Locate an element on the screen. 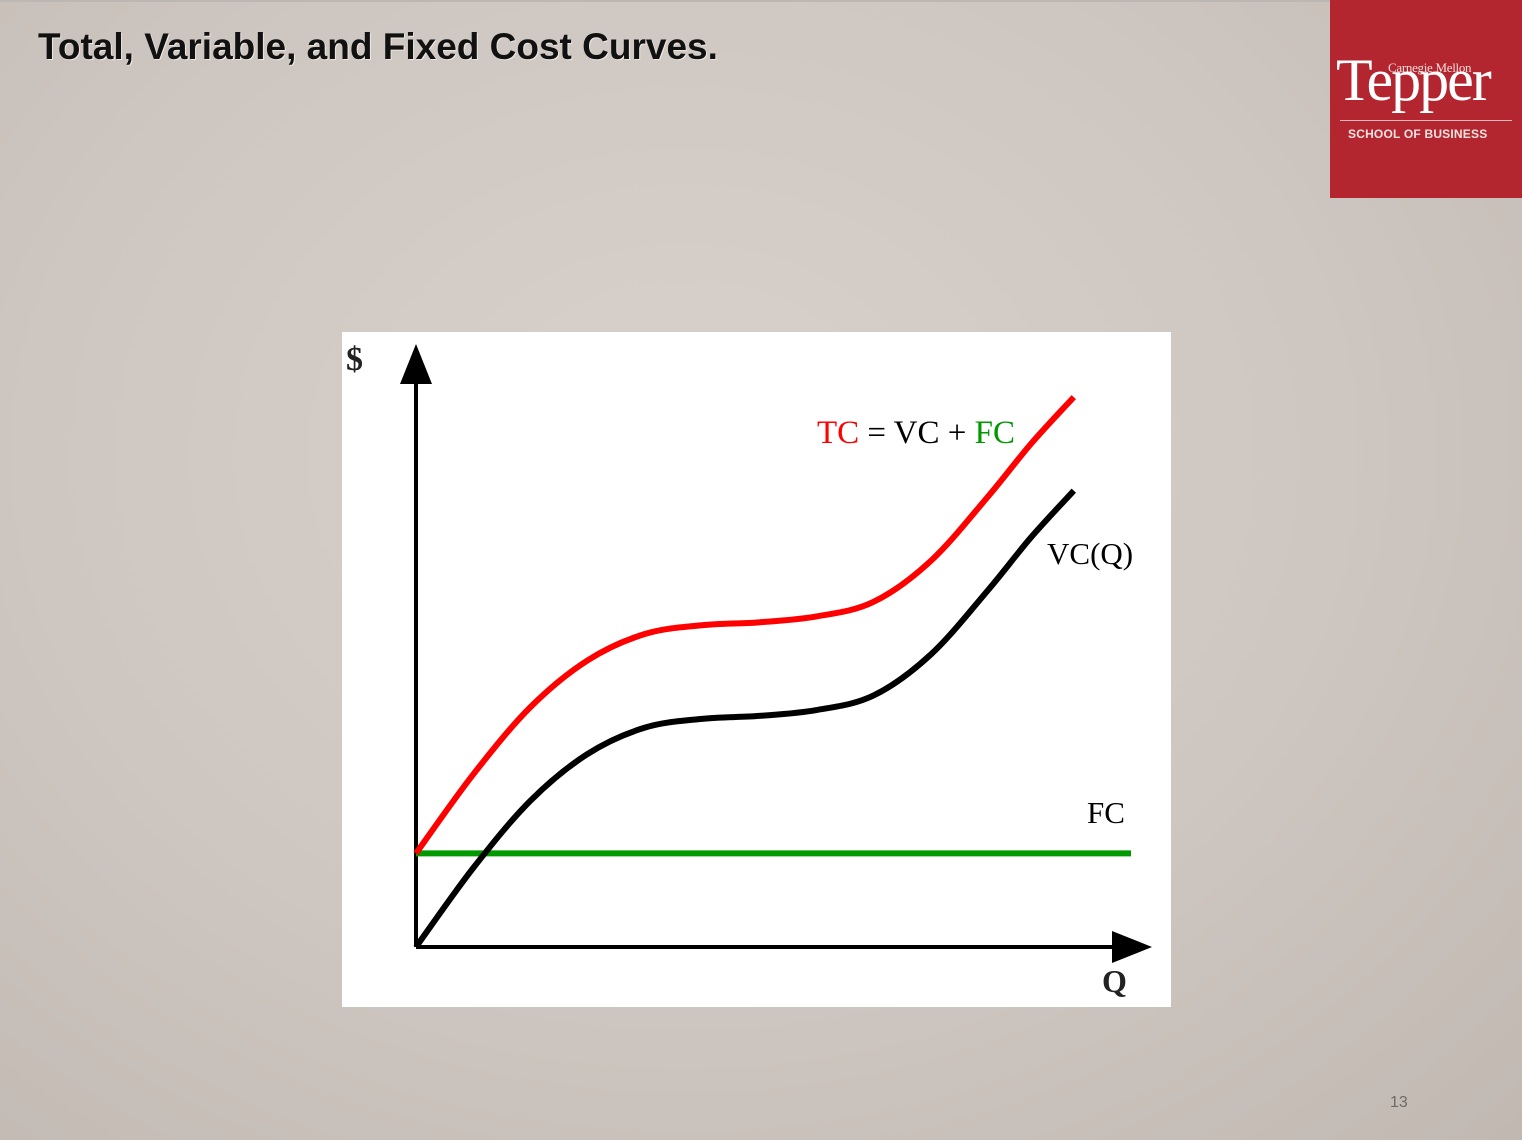 This screenshot has height=1140, width=1522. y-axis-label: $ is located at coordinates (354, 359).